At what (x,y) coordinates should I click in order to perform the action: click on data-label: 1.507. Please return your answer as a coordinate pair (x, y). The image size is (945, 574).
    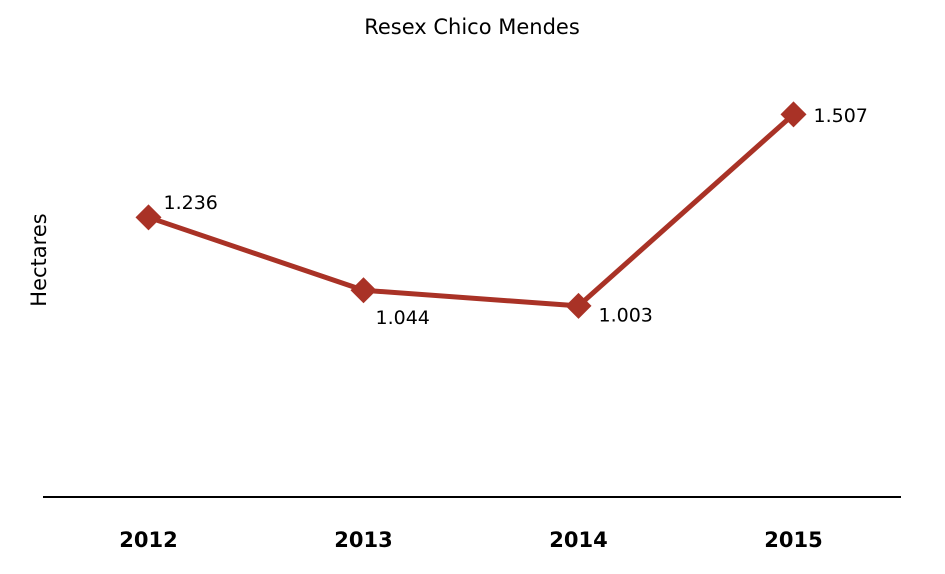
    Looking at the image, I should click on (841, 116).